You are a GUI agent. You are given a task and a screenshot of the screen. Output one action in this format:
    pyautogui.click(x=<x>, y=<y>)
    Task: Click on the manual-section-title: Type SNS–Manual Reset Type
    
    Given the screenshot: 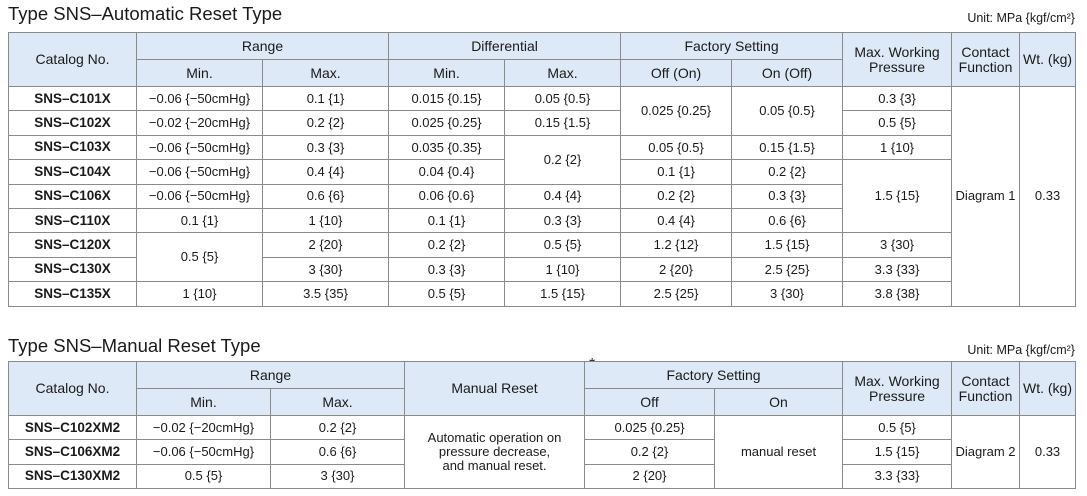 What is the action you would take?
    pyautogui.click(x=134, y=345)
    